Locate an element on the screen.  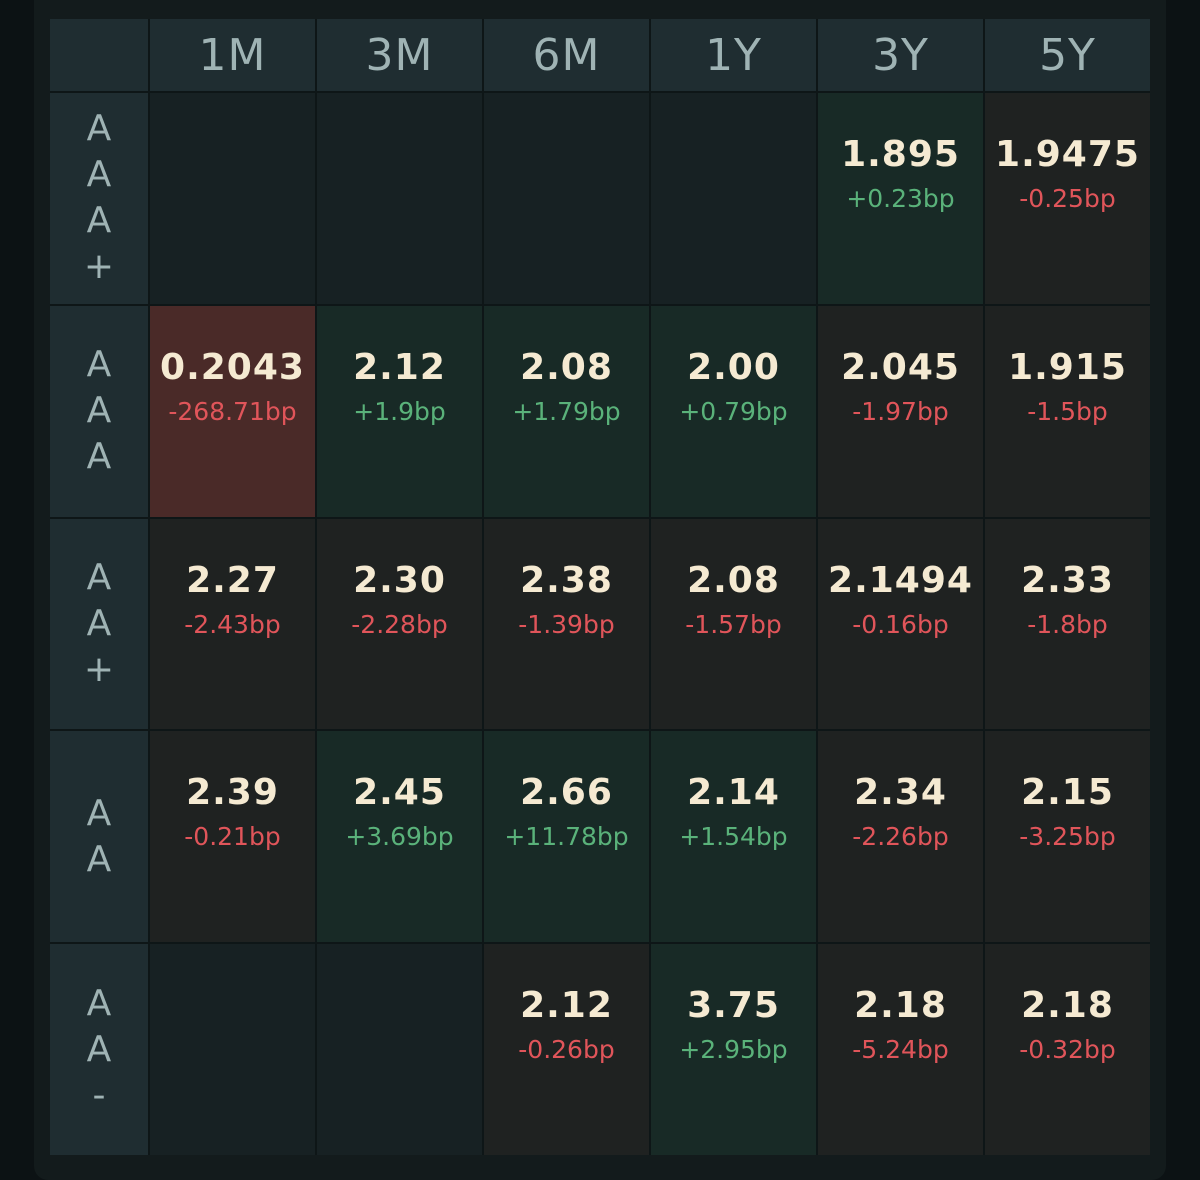
yield-value: 2.15 is located at coordinates (1067, 793).